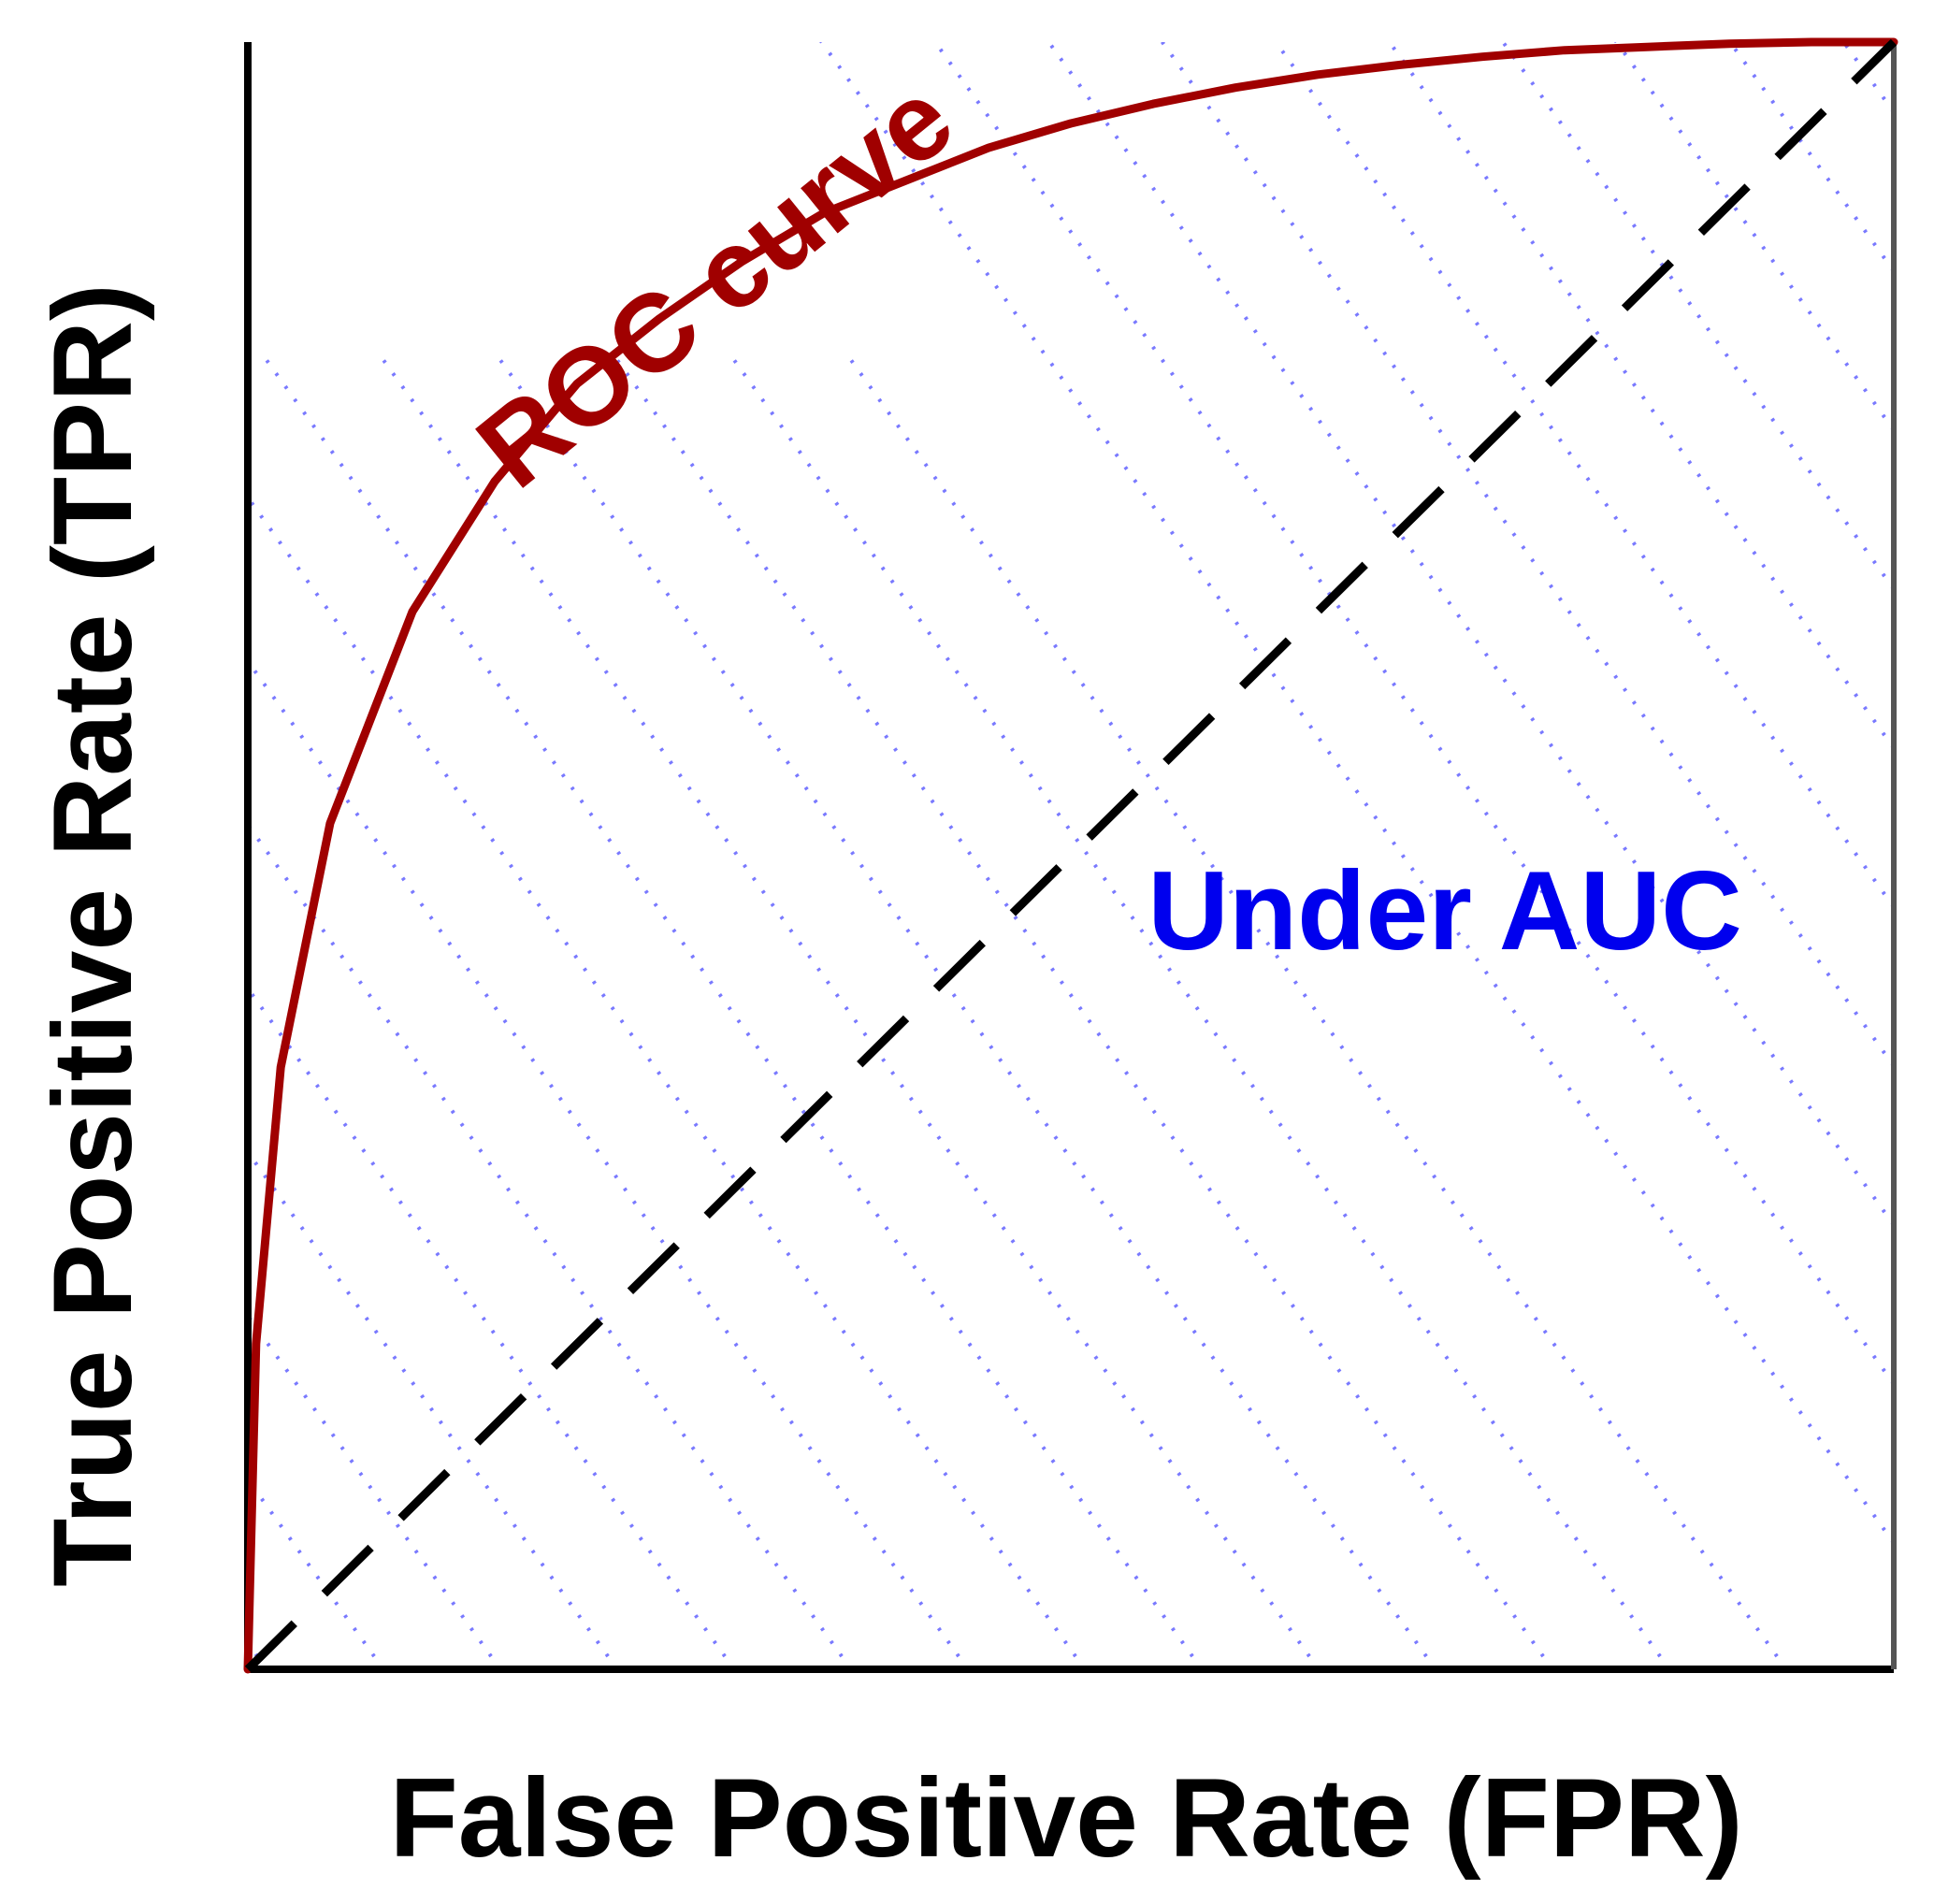 The width and height of the screenshot is (1934, 1904). What do you see at coordinates (93, 935) in the screenshot?
I see `y-axis-label: True Positive Rate (TPR)` at bounding box center [93, 935].